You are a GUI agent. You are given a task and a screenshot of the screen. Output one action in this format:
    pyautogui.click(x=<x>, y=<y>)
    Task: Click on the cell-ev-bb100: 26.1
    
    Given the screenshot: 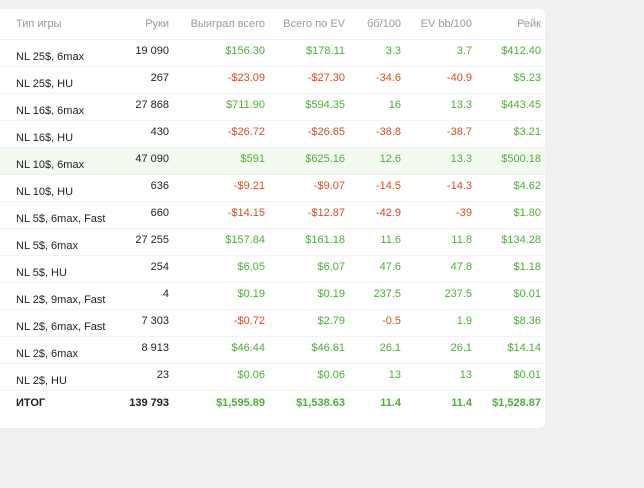 What is the action you would take?
    pyautogui.click(x=440, y=350)
    